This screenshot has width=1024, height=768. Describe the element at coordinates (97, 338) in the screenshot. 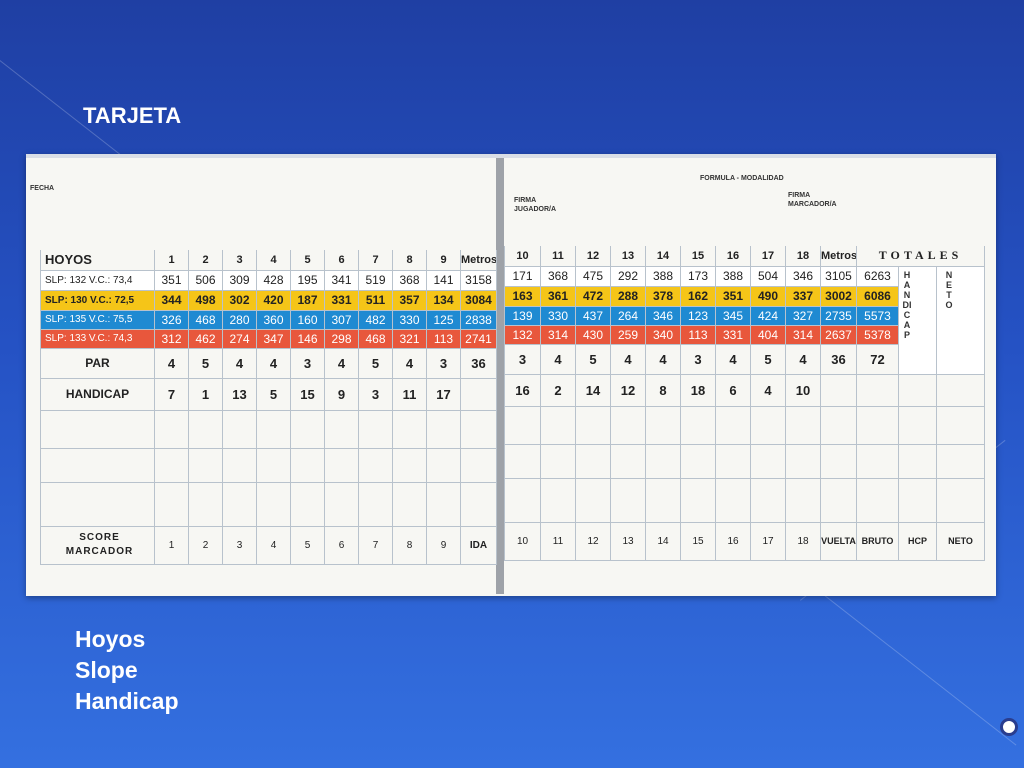

I see `tee-label: SLP: 133 V.C.: 74,3` at that location.